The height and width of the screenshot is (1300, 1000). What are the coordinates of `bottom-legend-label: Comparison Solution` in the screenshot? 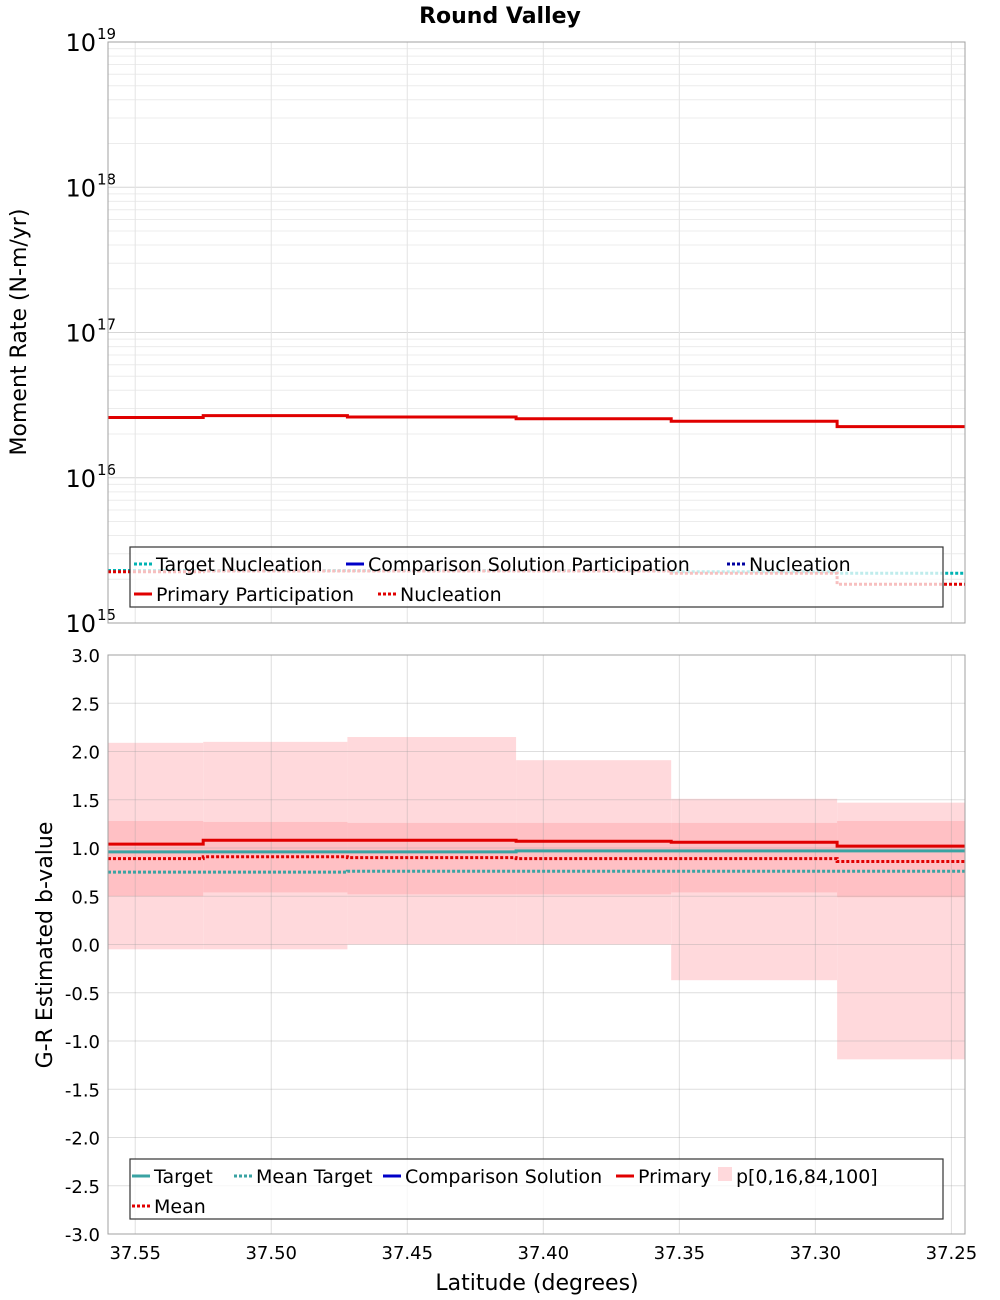 It's located at (503, 1177).